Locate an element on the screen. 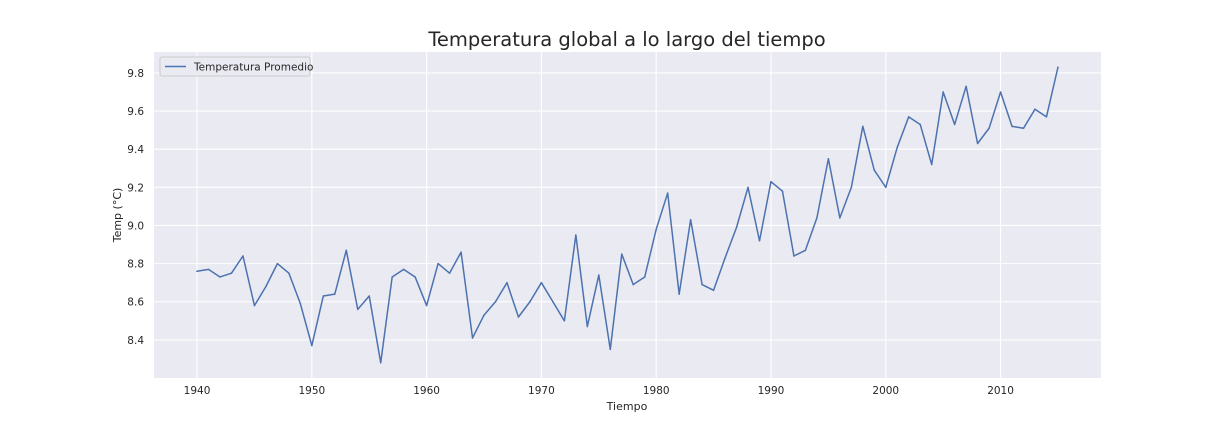 The image size is (1224, 432). y-tick-label: 9.8 is located at coordinates (135, 74).